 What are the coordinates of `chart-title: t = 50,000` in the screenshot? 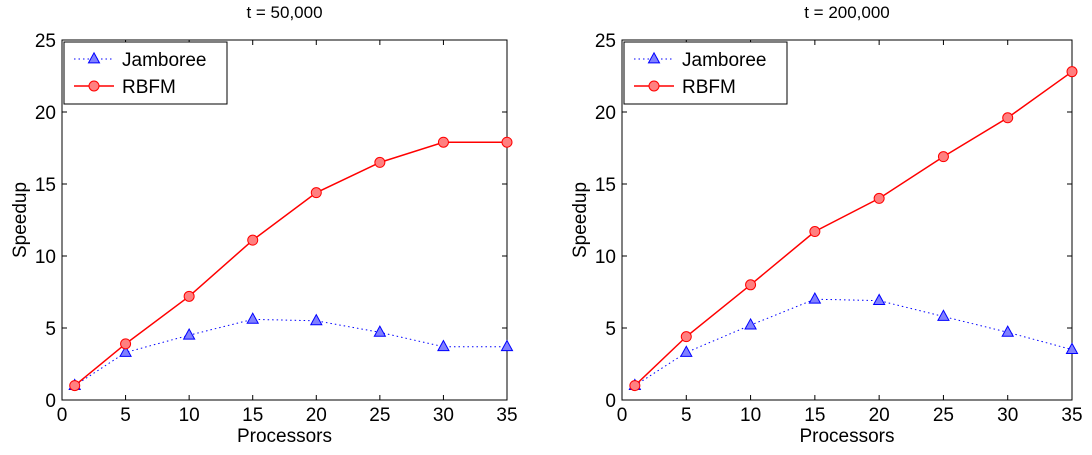 It's located at (284, 12).